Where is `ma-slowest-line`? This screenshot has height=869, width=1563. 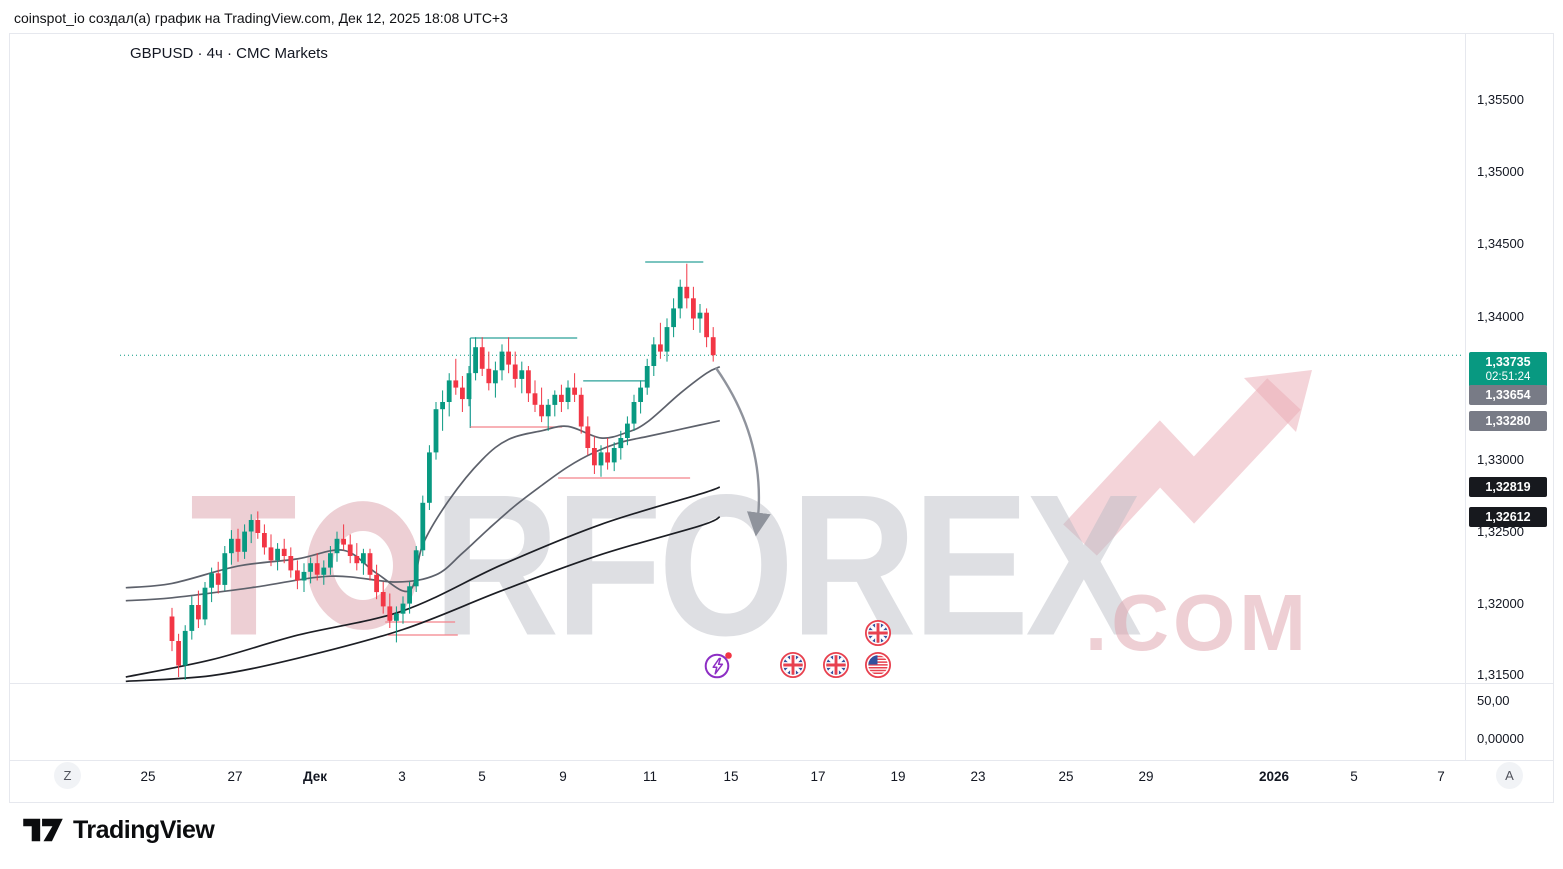
ma-slowest-line is located at coordinates (423, 599).